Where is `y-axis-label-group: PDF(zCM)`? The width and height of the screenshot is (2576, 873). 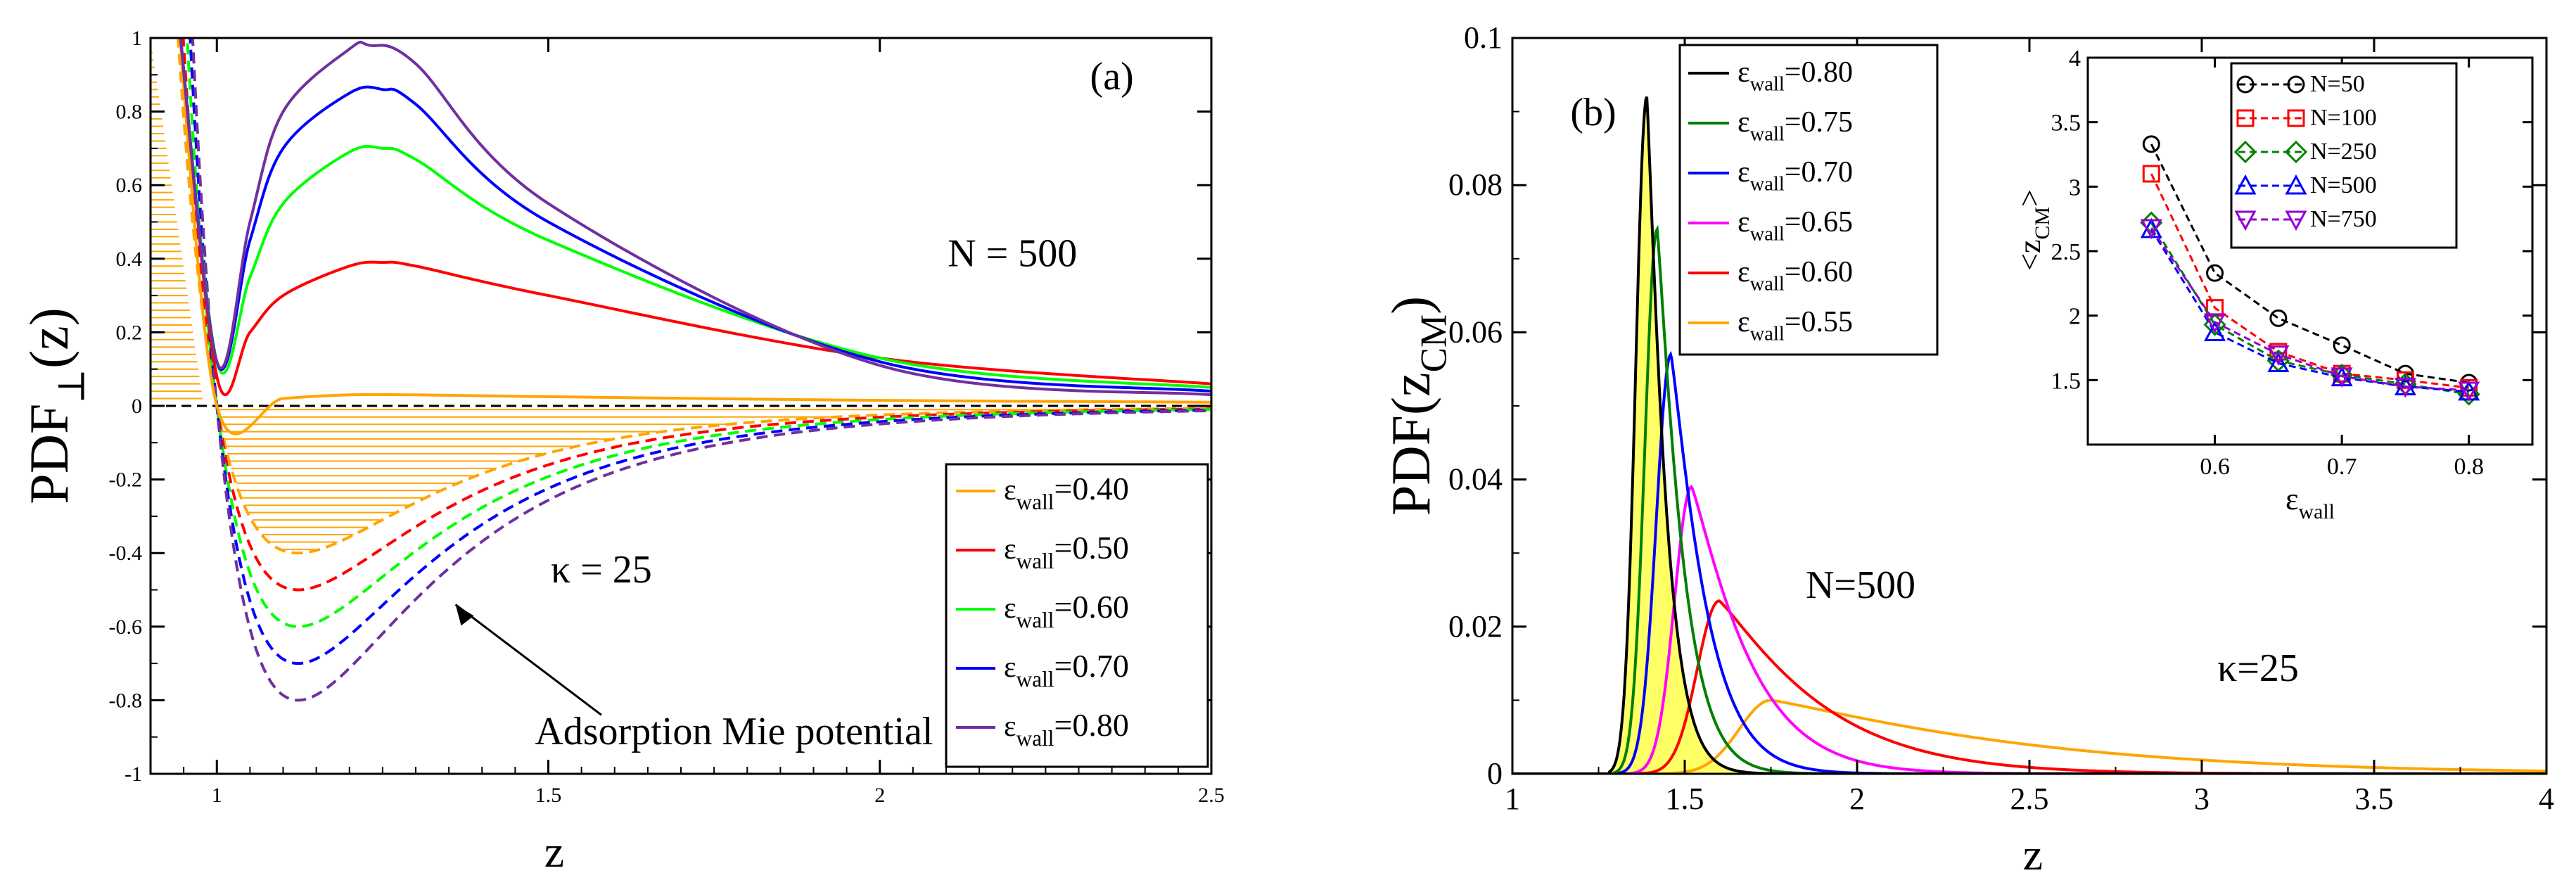 y-axis-label-group: PDF(zCM) is located at coordinates (1417, 406).